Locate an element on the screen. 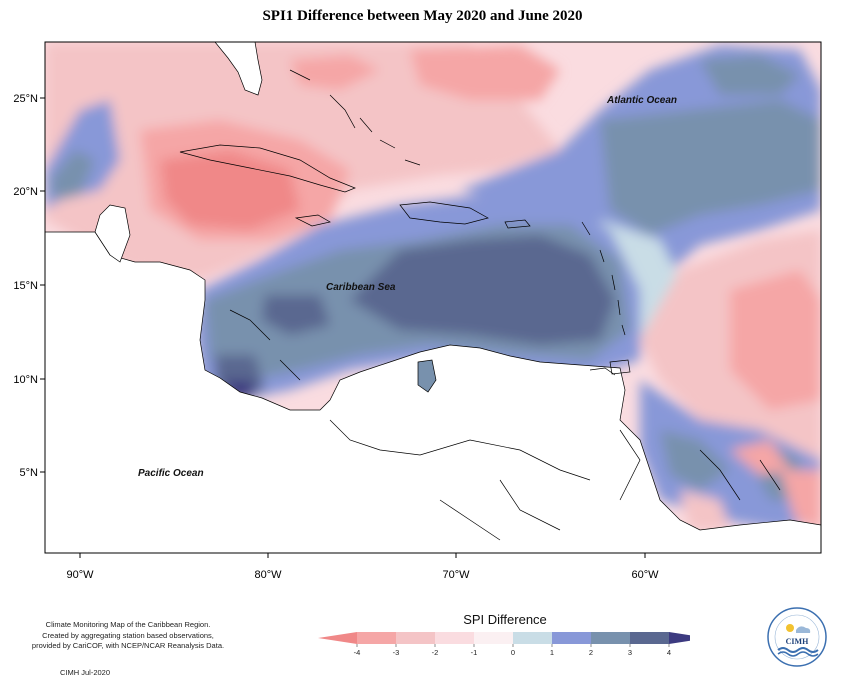 Image resolution: width=845 pixels, height=684 pixels. caribbean-sea-label: Caribbean Sea is located at coordinates (361, 287).